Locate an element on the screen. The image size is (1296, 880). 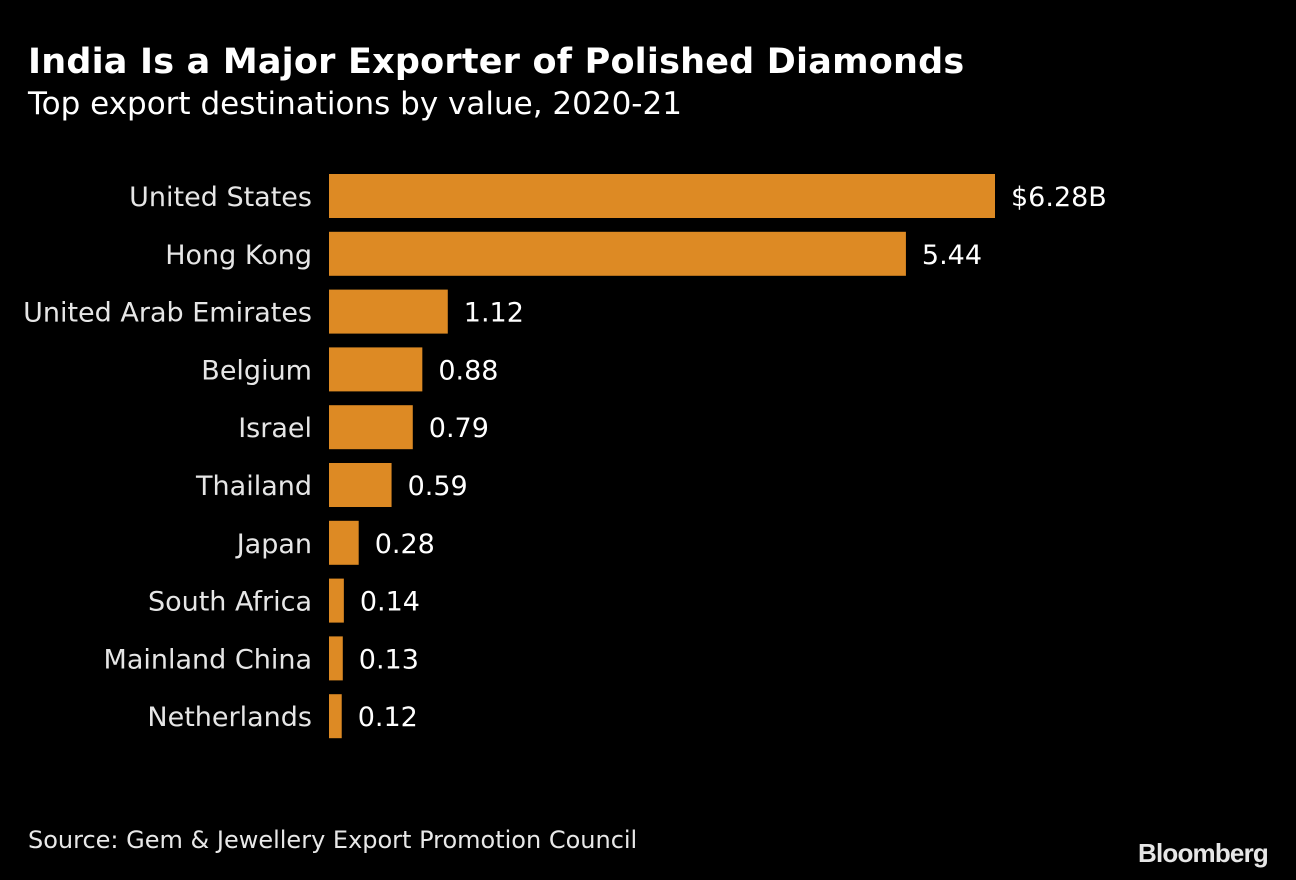
value-label: 1.12 is located at coordinates (494, 313).